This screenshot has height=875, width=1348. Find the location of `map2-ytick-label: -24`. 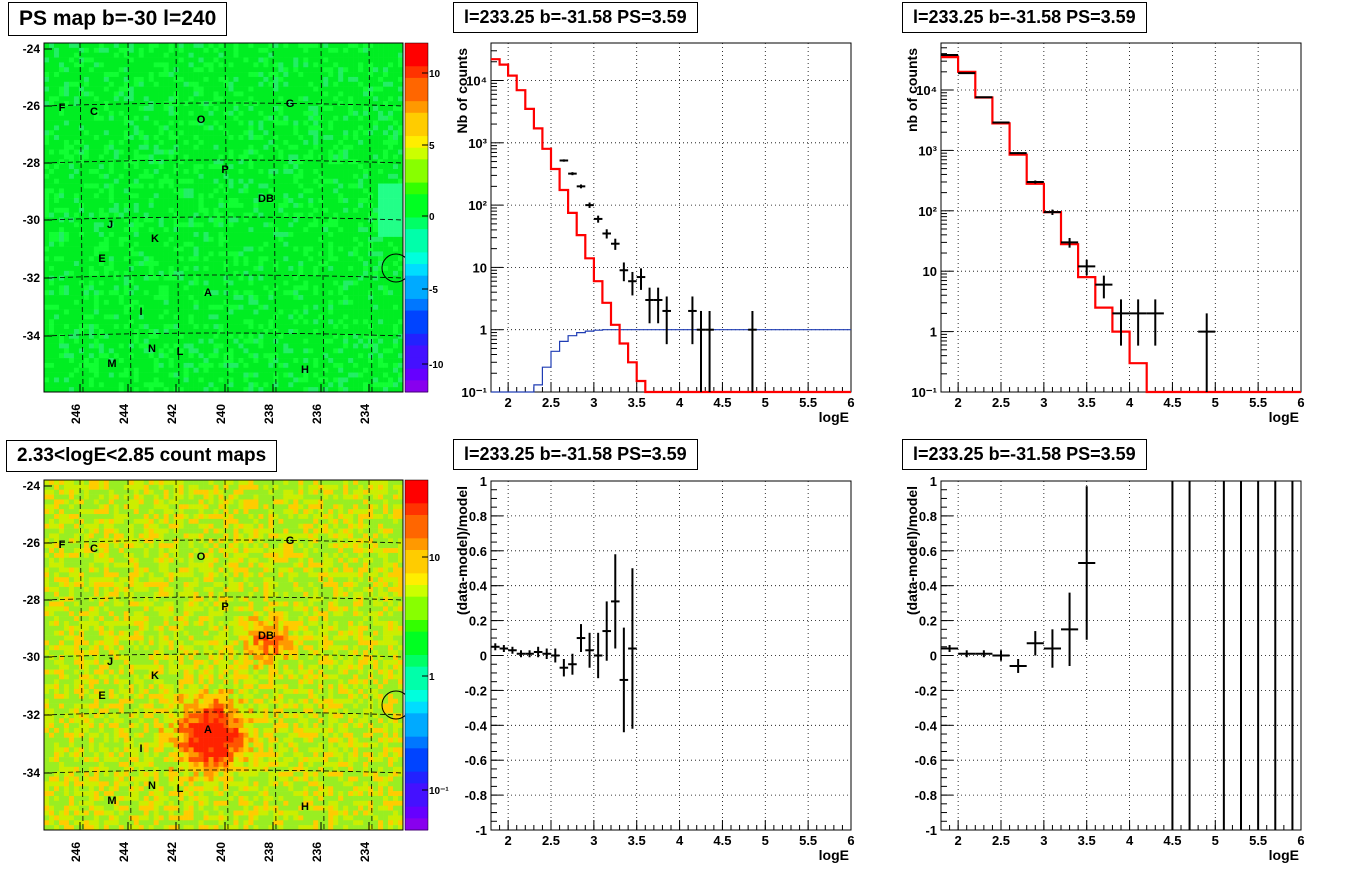

map2-ytick-label: -24 is located at coordinates (32, 486).